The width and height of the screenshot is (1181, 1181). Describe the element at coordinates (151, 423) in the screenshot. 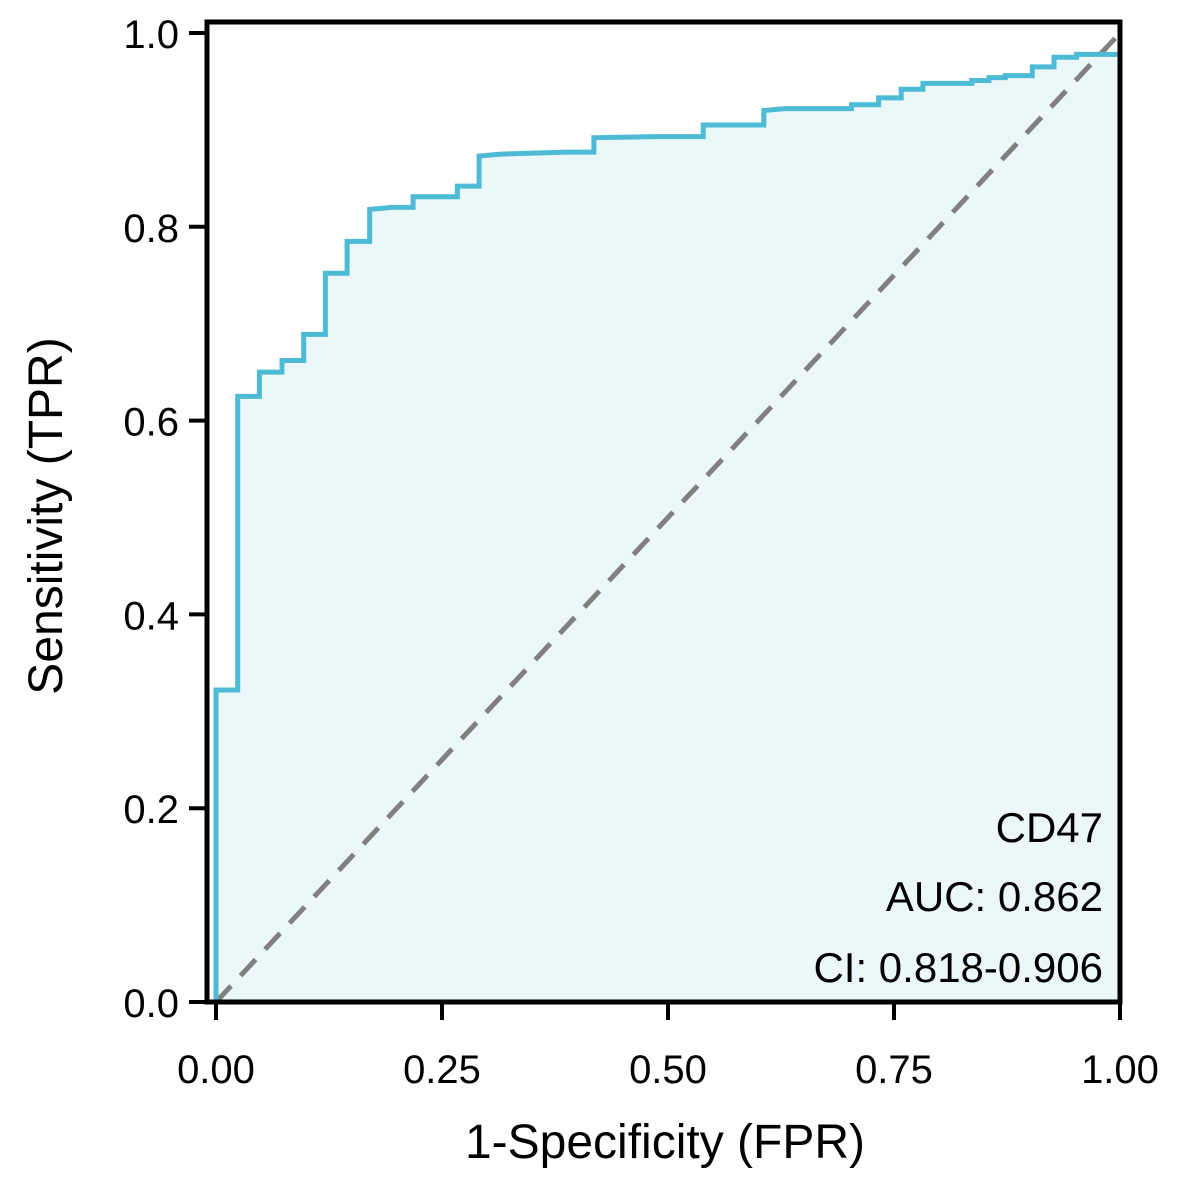

I see `y-tick-label: 0.6` at that location.